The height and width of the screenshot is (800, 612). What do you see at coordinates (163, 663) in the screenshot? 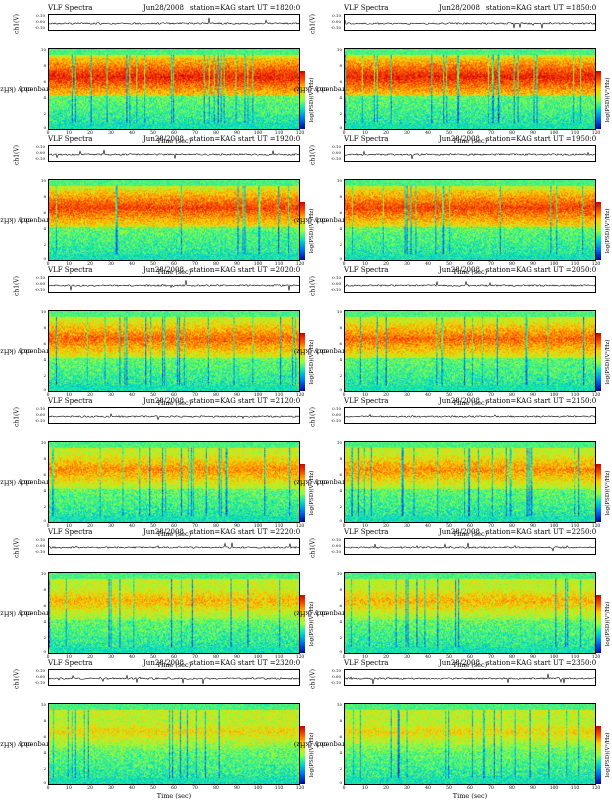
I see `panel-date: Jun28/2008` at bounding box center [163, 663].